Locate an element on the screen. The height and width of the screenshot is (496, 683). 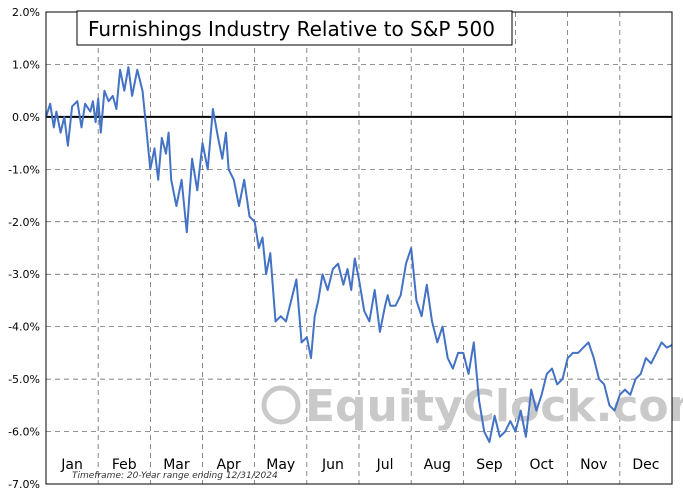
chart-title-box: Furnishings Industry Relative to S&P 500 is located at coordinates (294, 28).